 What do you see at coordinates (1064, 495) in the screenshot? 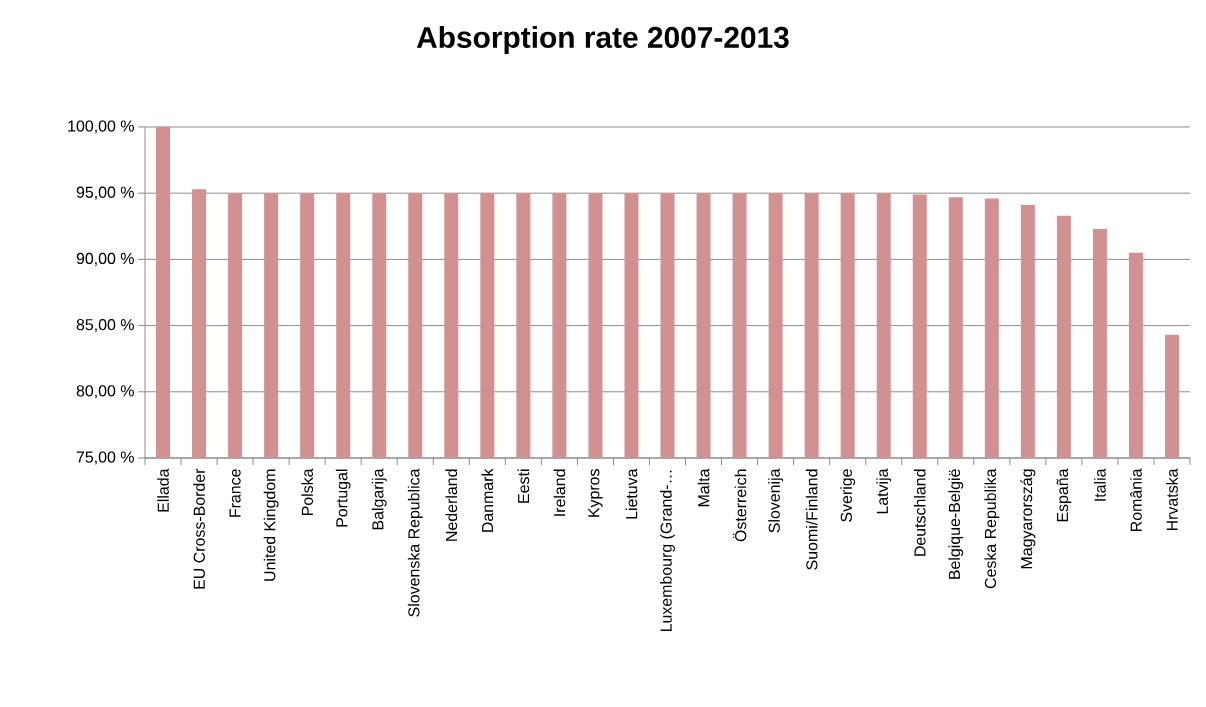
I see `x-tick-label: España` at bounding box center [1064, 495].